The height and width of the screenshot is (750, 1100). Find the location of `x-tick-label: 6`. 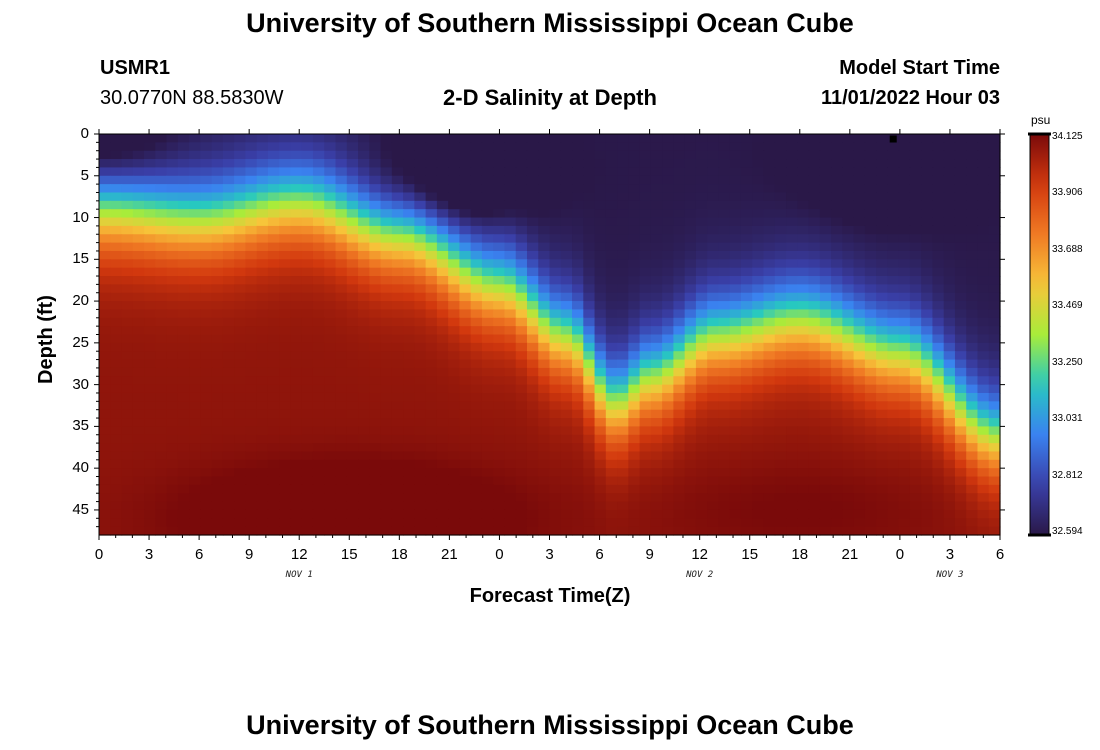

x-tick-label: 6 is located at coordinates (199, 554).